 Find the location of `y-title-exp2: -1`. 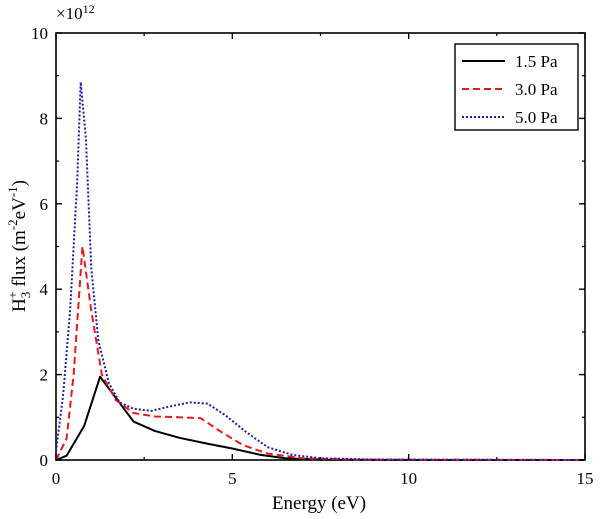

y-title-exp2: -1 is located at coordinates (12, 191).